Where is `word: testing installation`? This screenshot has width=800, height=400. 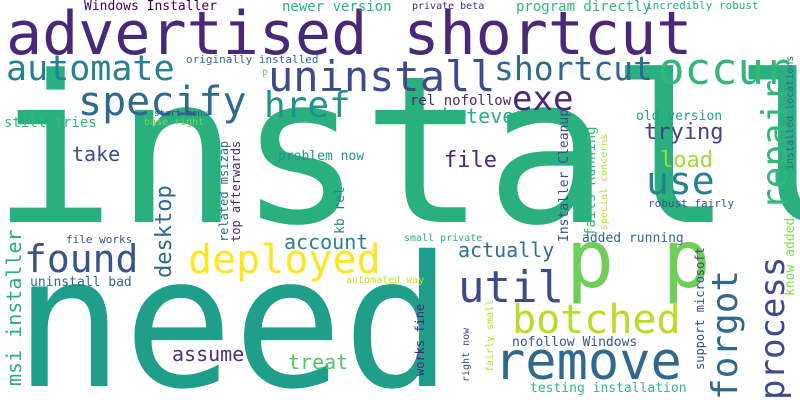
word: testing installation is located at coordinates (608, 388).